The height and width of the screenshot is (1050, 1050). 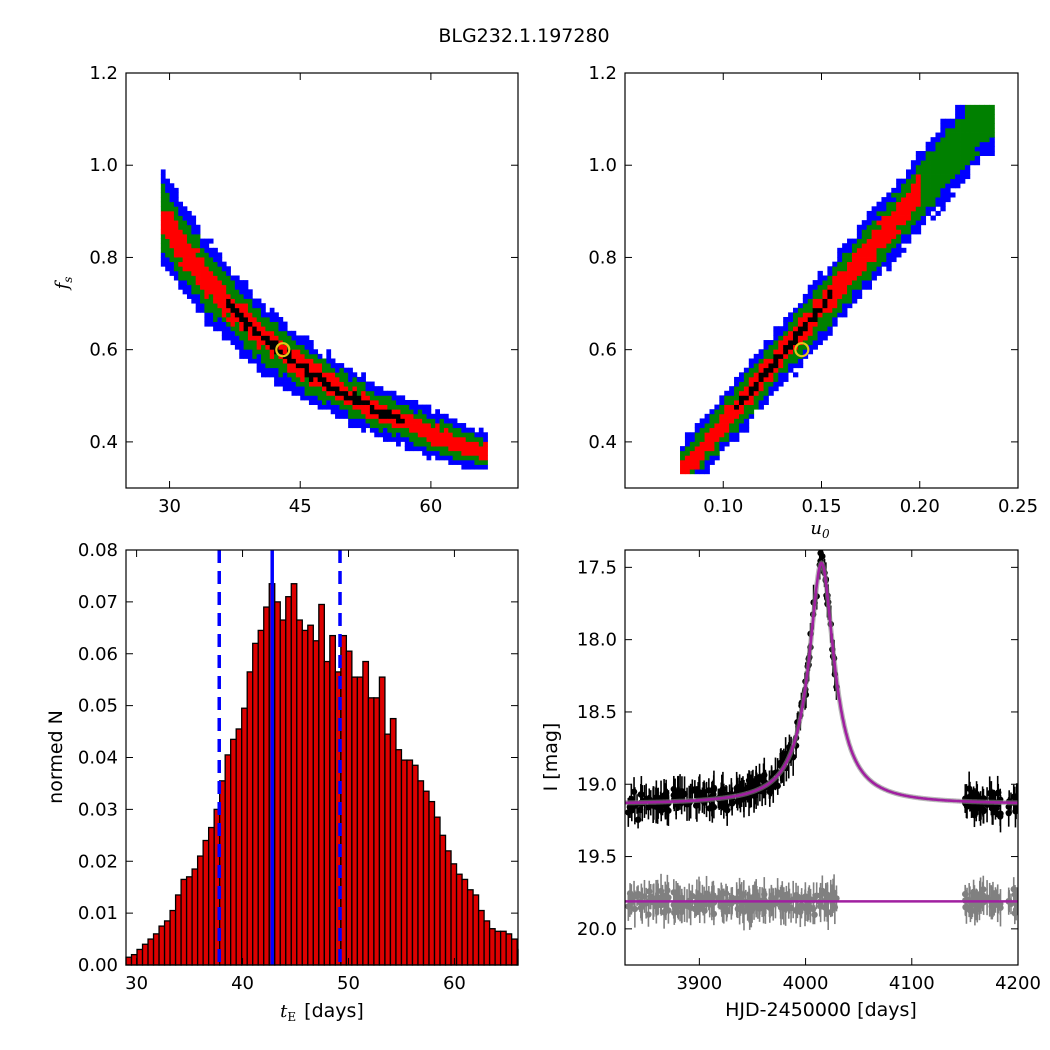 What do you see at coordinates (266, 786) in the screenshot?
I see `histogram-bar` at bounding box center [266, 786].